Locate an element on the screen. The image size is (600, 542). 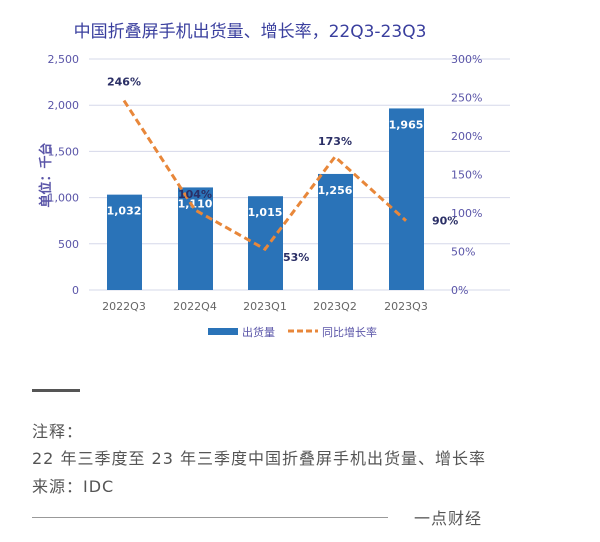
bar-2023Q2 is located at coordinates (335, 231).